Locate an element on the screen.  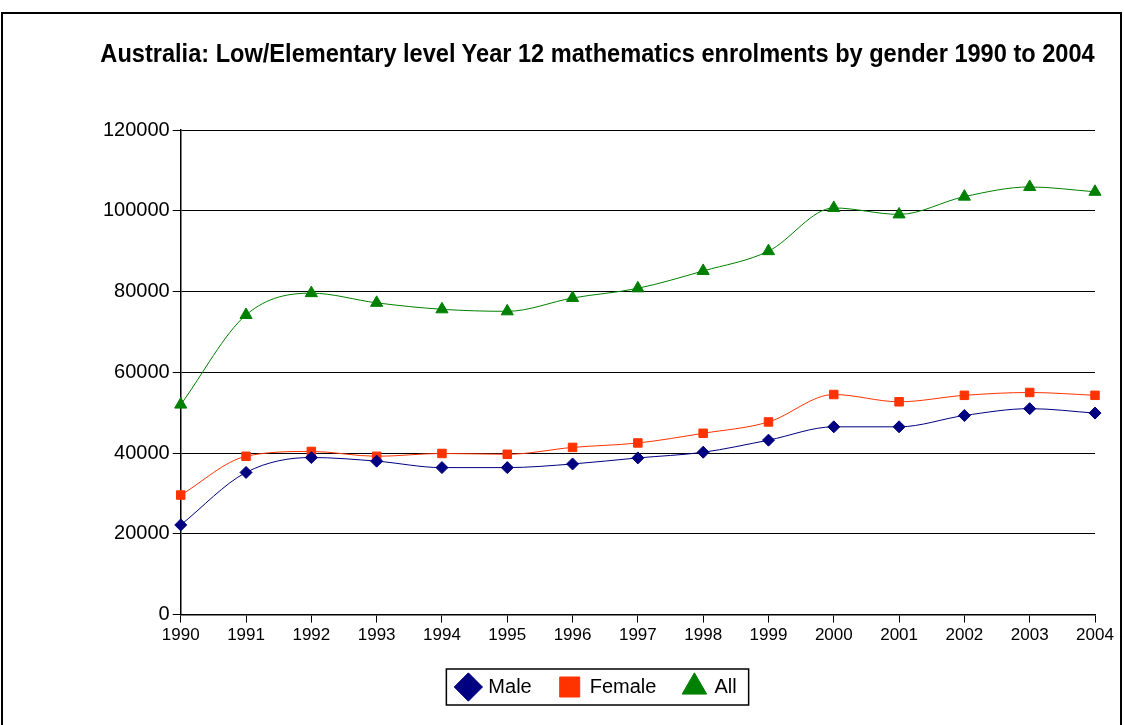
y-tick-label: 40000 is located at coordinates (142, 451).